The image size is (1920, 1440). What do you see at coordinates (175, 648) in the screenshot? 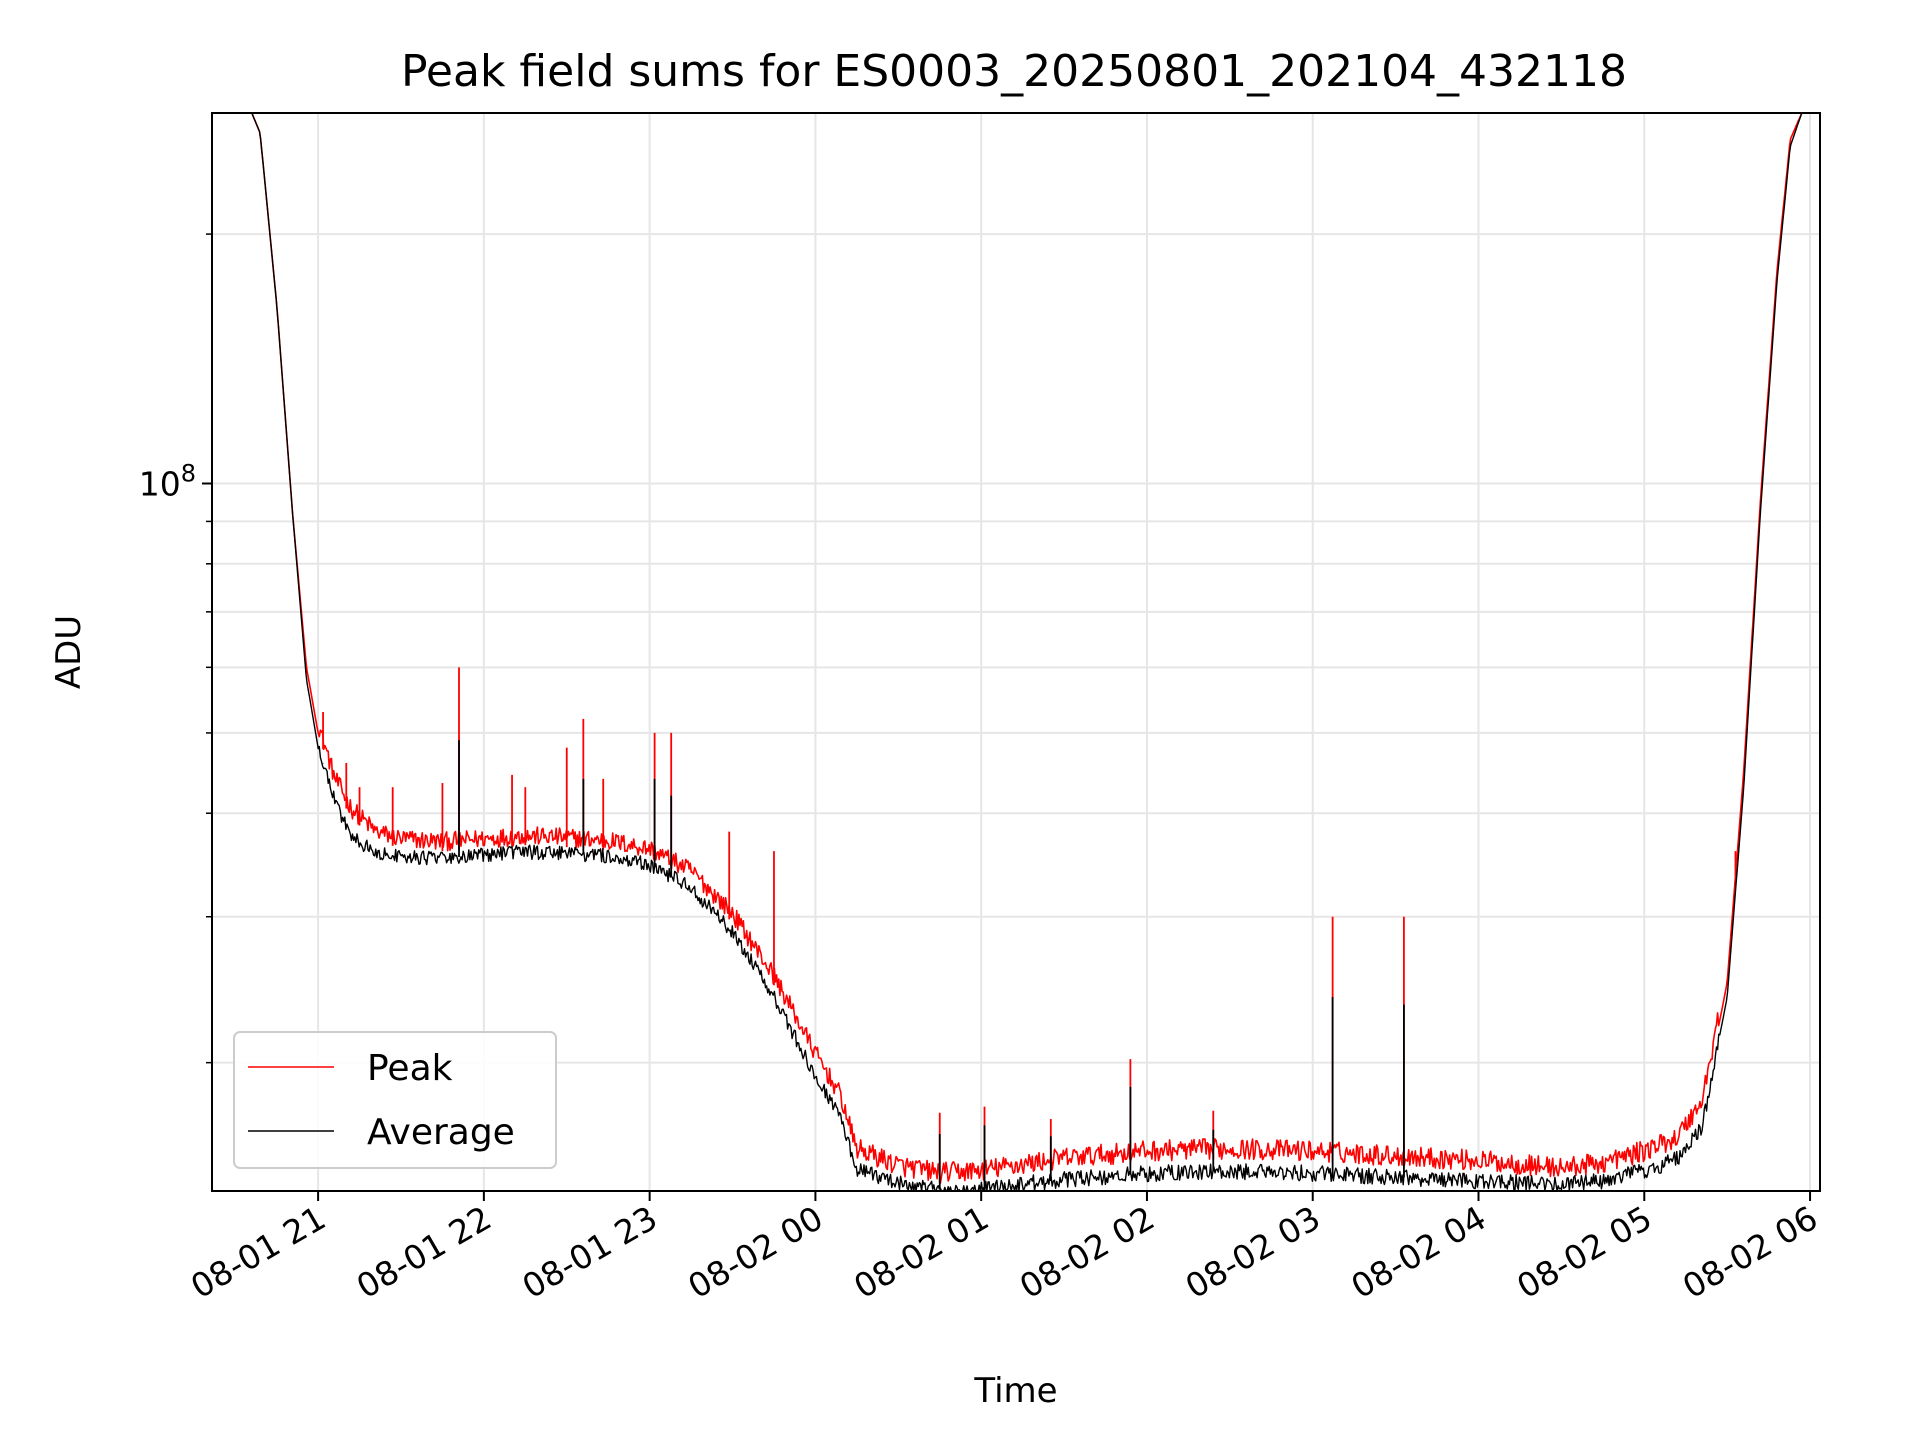
I see `y-axis: 108` at bounding box center [175, 648].